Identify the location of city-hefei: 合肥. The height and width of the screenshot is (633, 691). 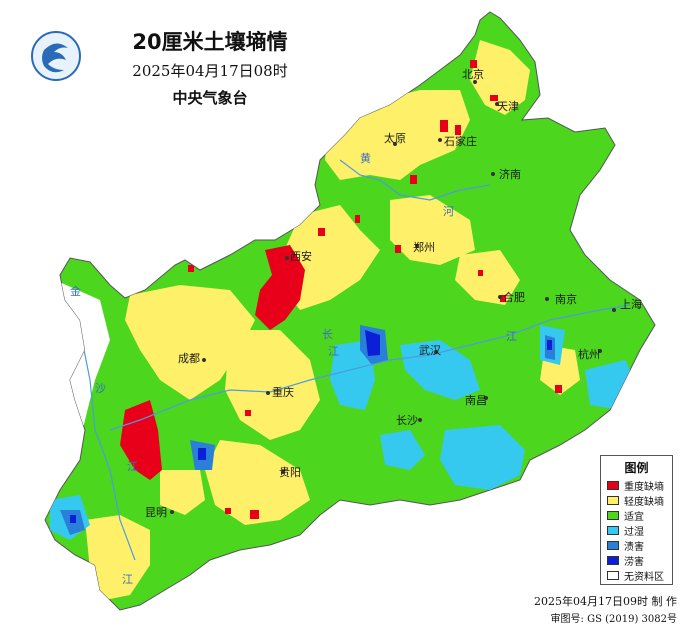
(511, 297).